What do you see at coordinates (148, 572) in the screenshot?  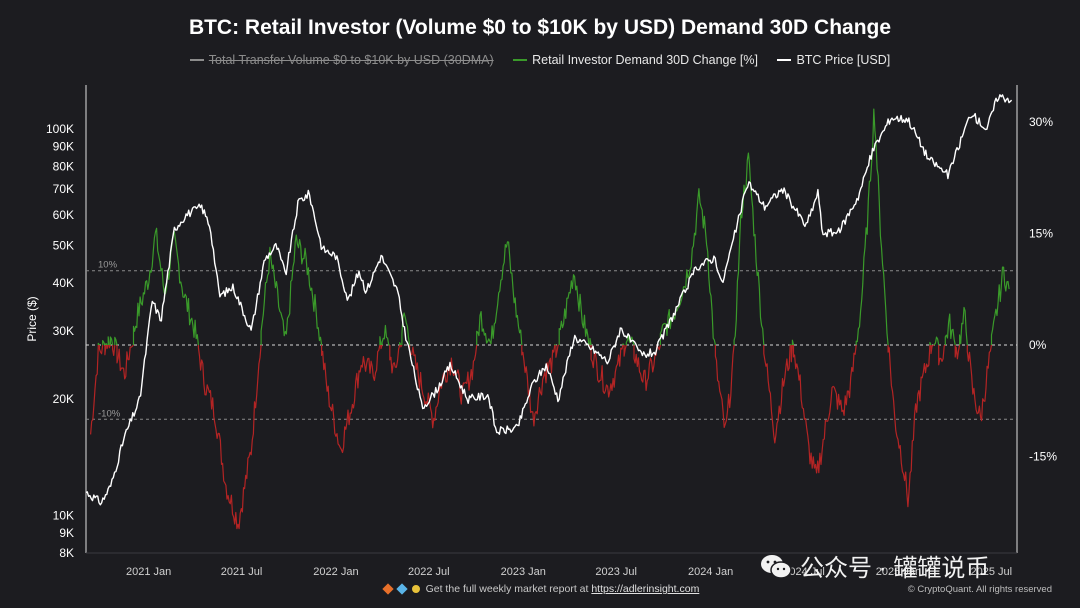 I see `x-tick-label: 2021 Jan` at bounding box center [148, 572].